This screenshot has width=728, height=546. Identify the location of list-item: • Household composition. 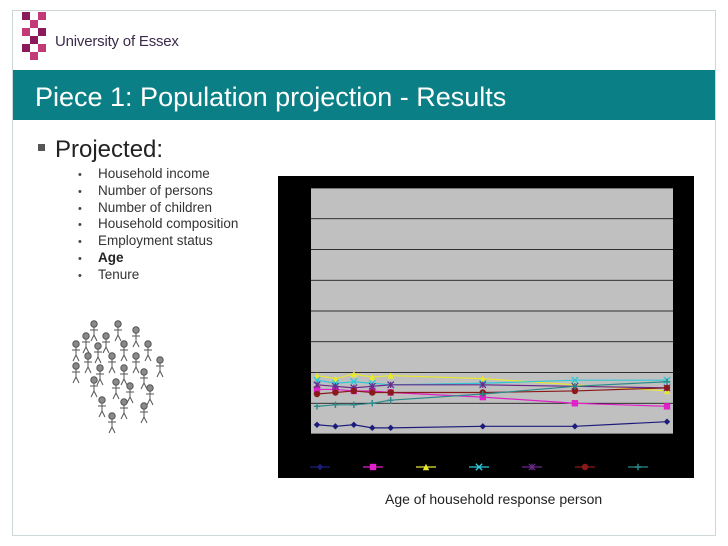
(158, 224).